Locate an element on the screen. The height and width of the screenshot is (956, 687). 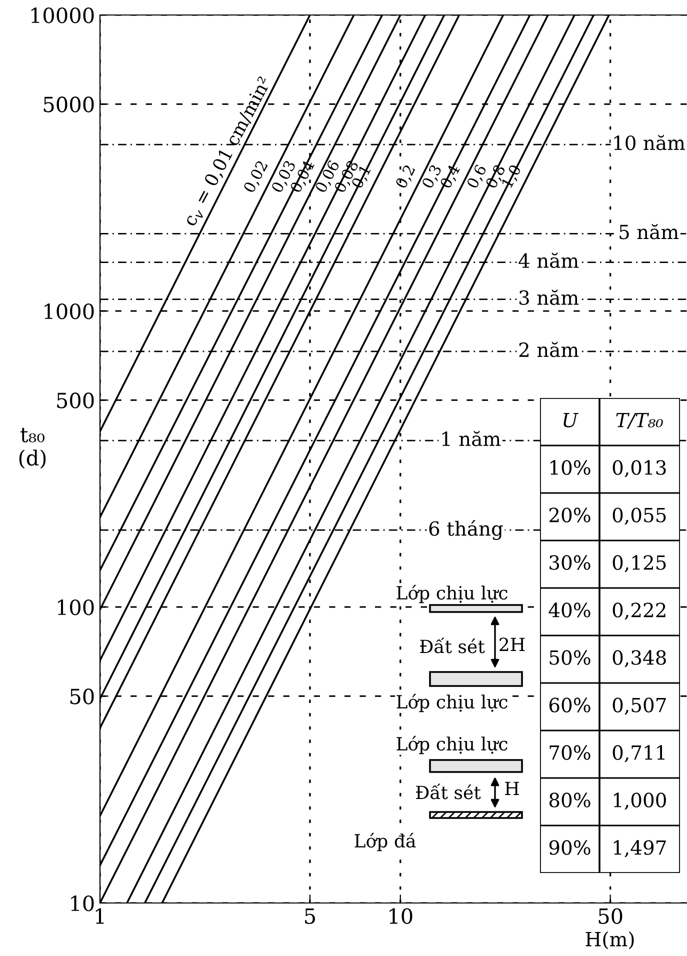
ref-line-label: 6 tháng is located at coordinates (466, 530).